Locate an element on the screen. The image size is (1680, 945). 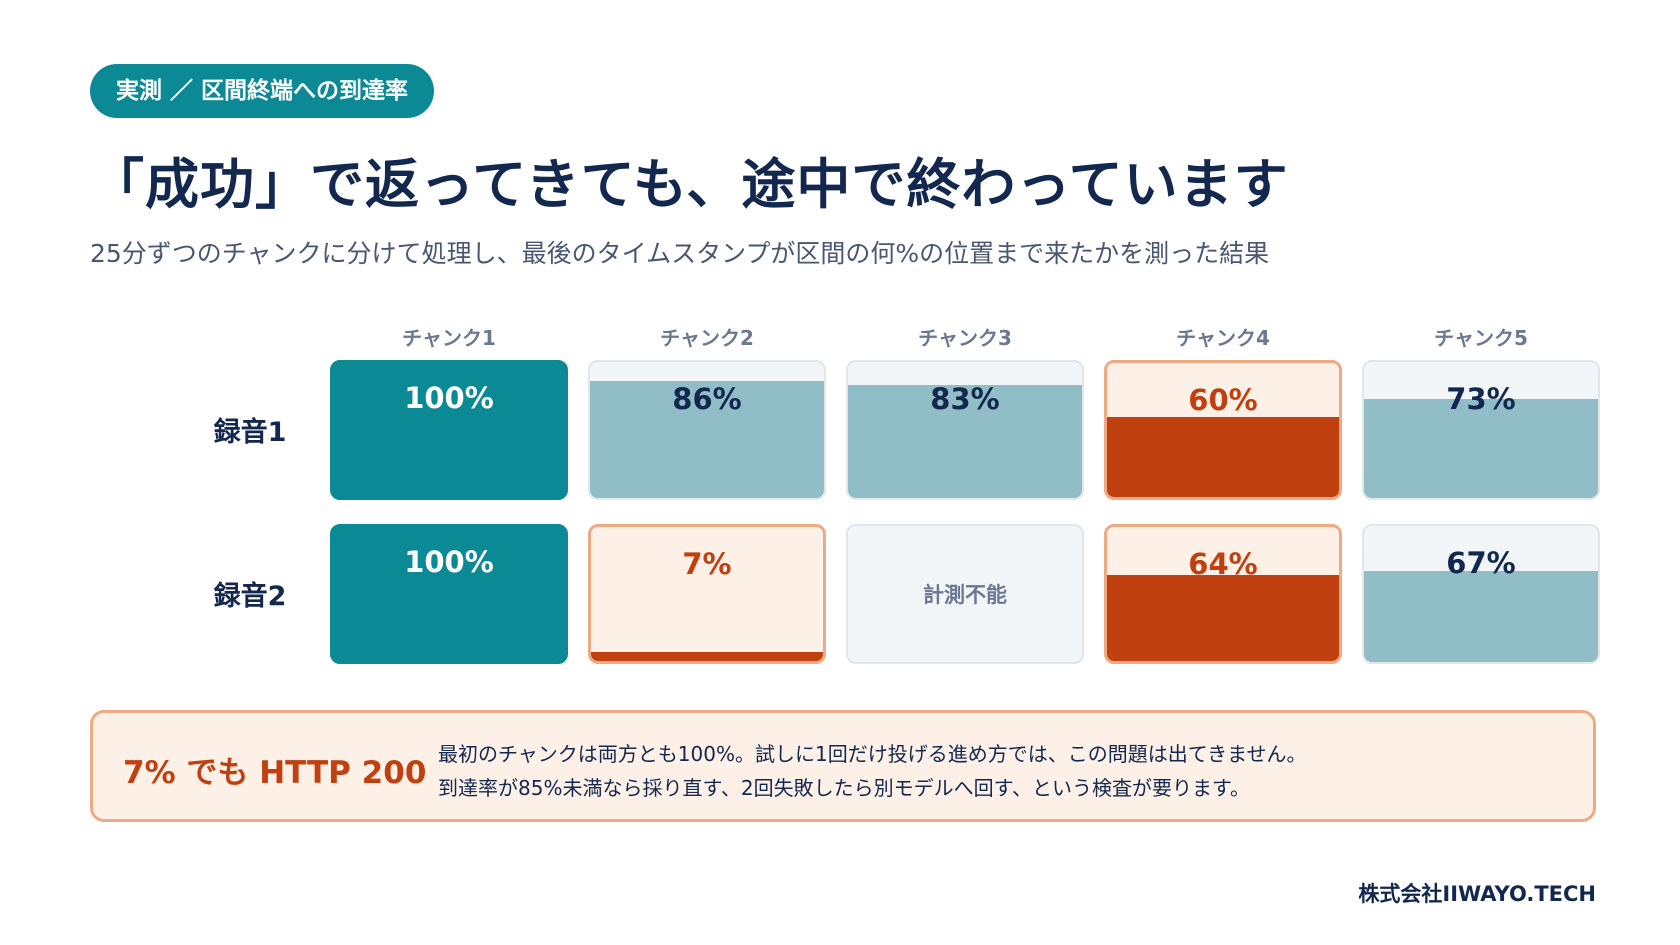
matrix-cell: 計測不能 is located at coordinates (965, 594).